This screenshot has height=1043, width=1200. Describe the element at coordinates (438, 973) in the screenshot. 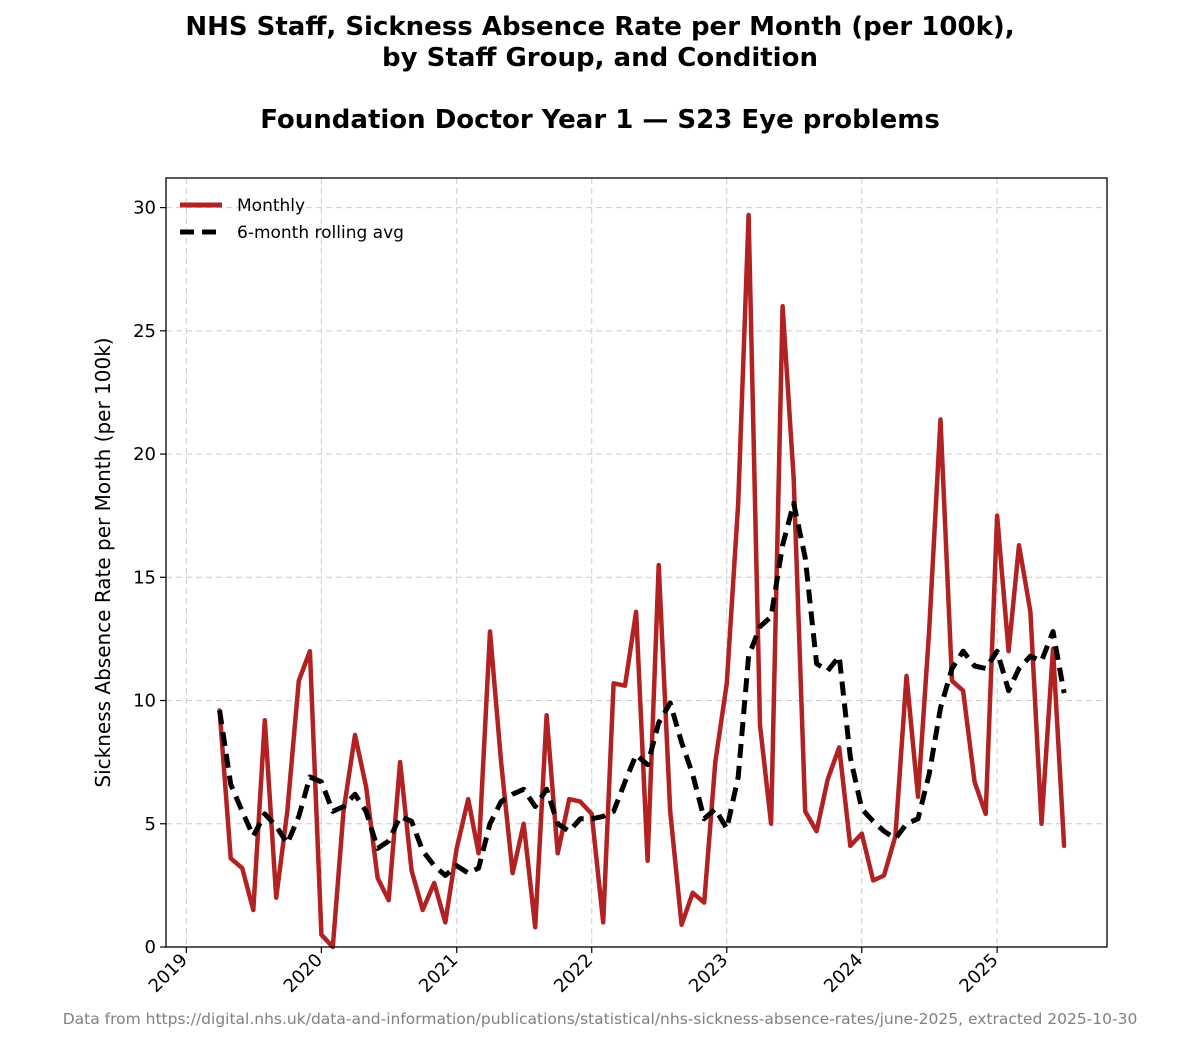

I see `x-tick-label: 2021` at that location.